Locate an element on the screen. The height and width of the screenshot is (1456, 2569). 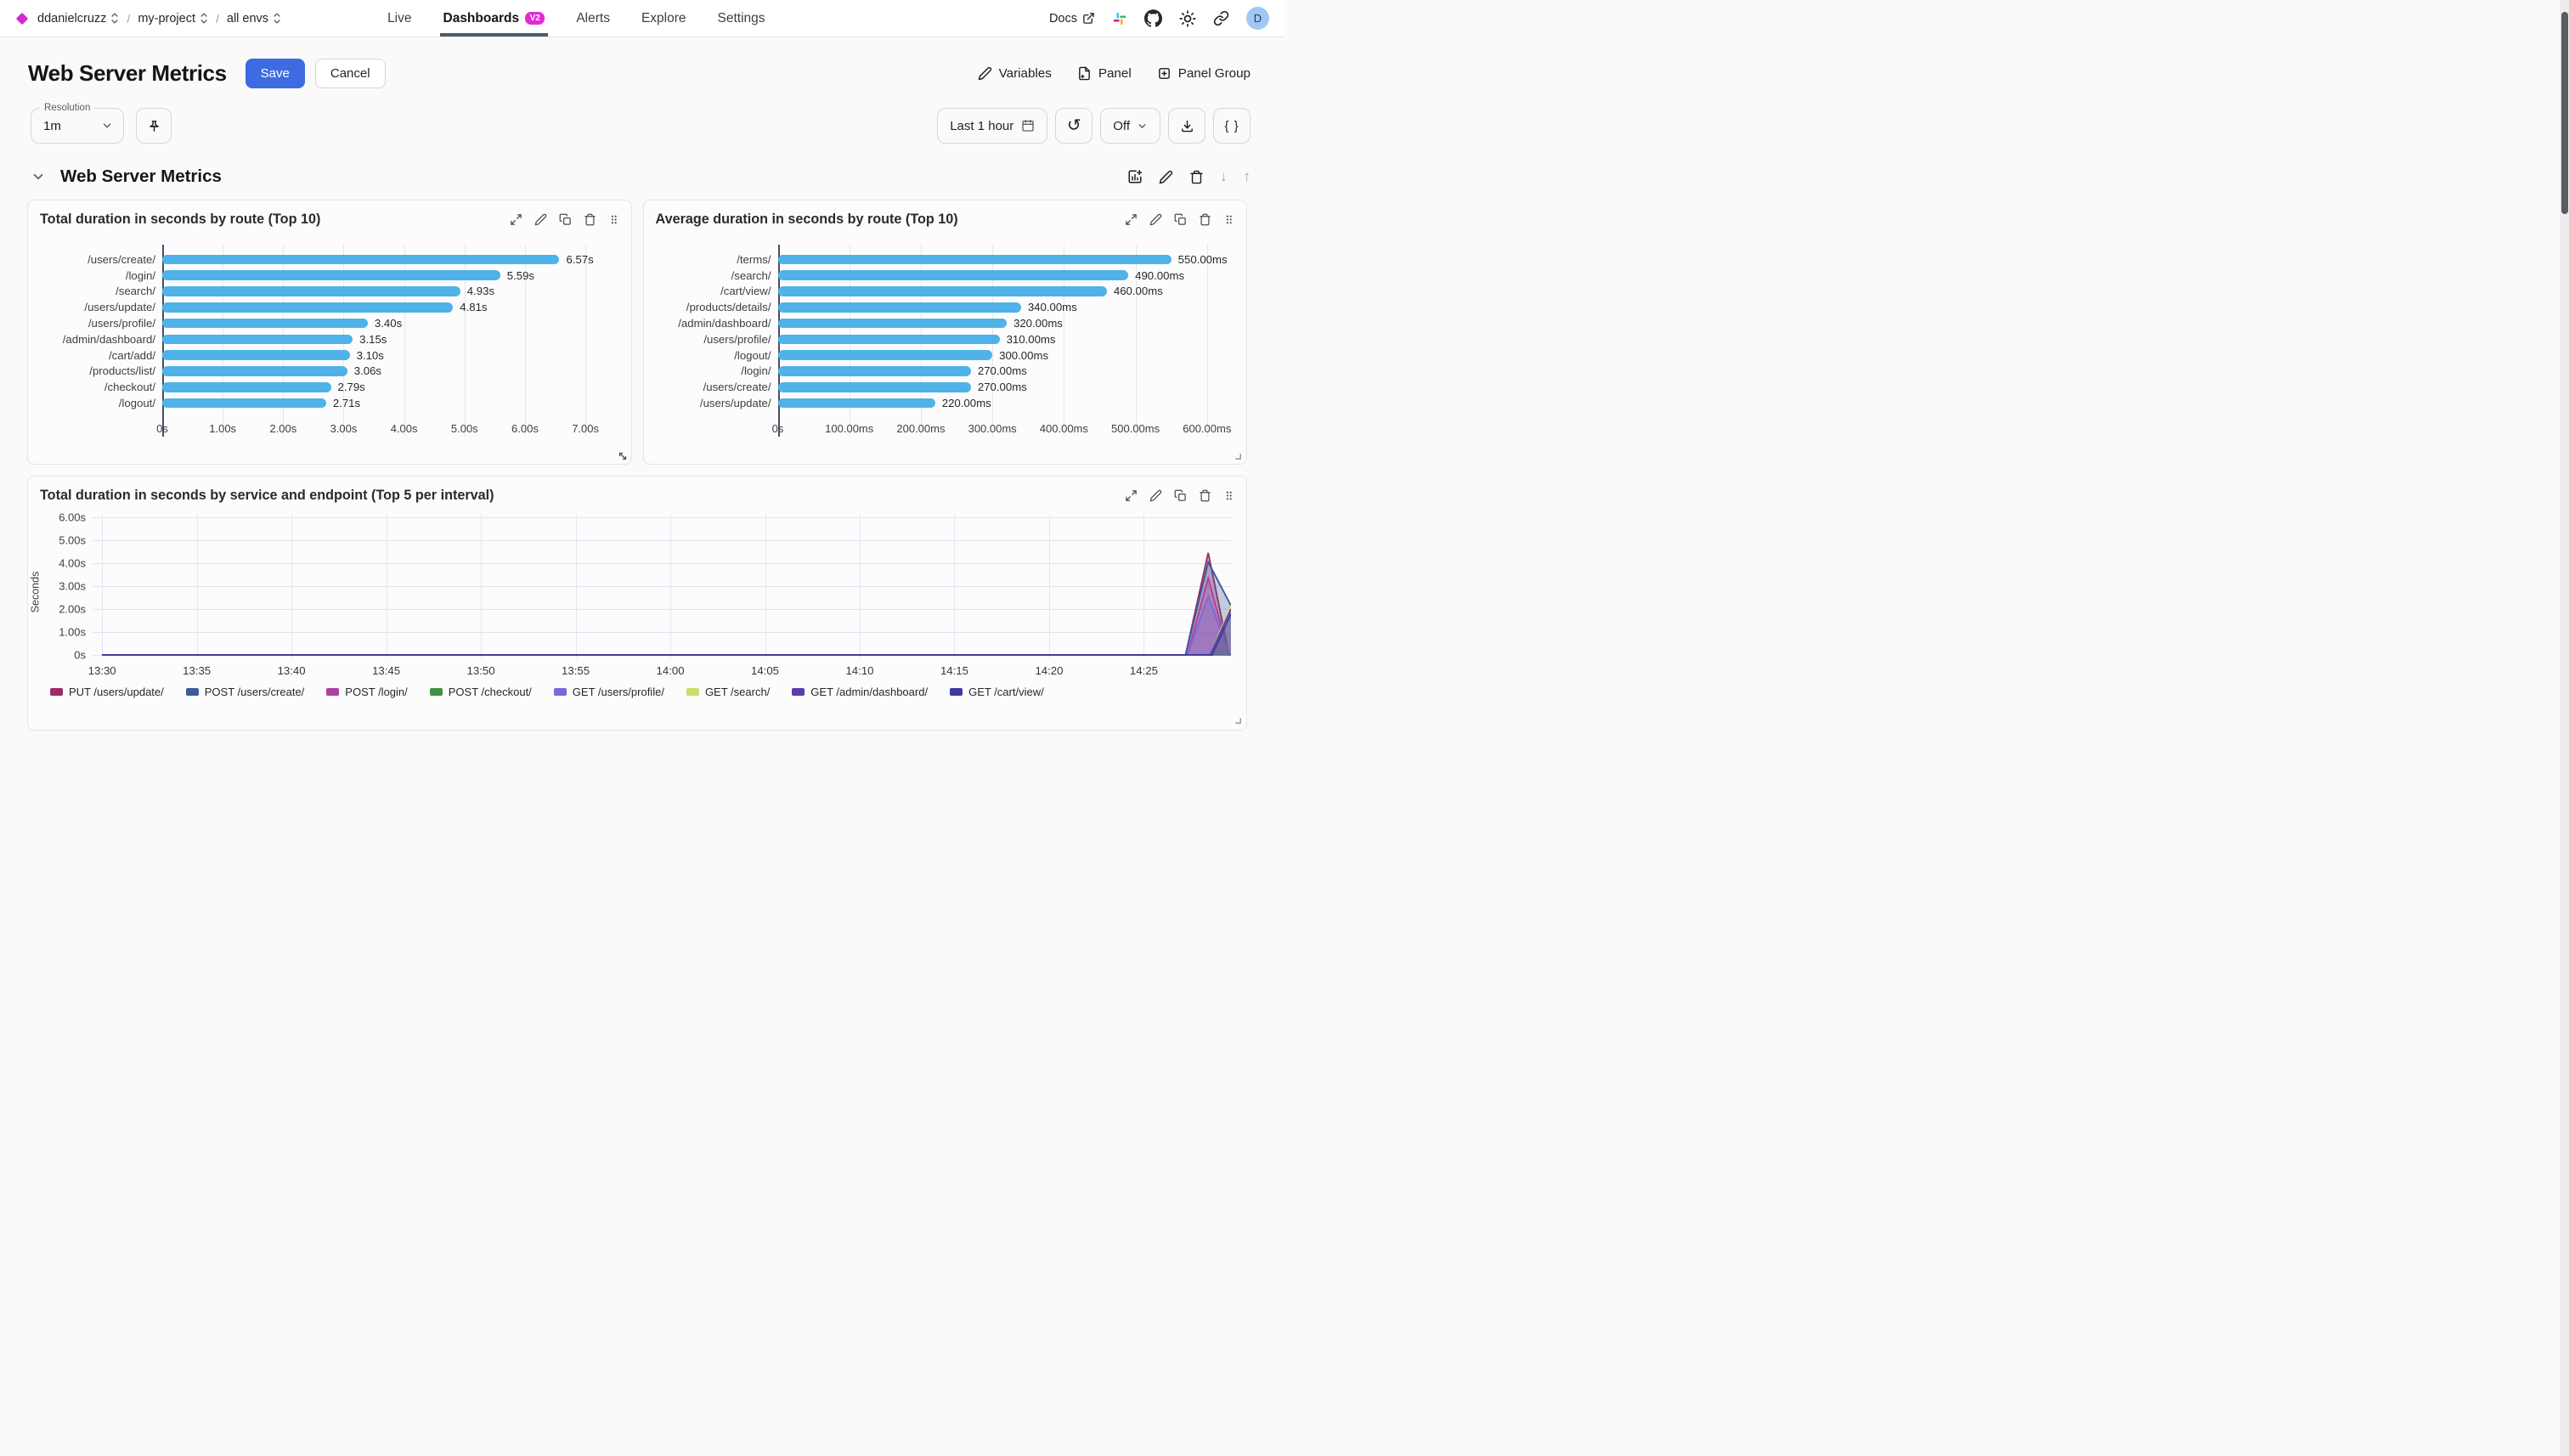
bar-value-label: 4.81s is located at coordinates (474, 307).